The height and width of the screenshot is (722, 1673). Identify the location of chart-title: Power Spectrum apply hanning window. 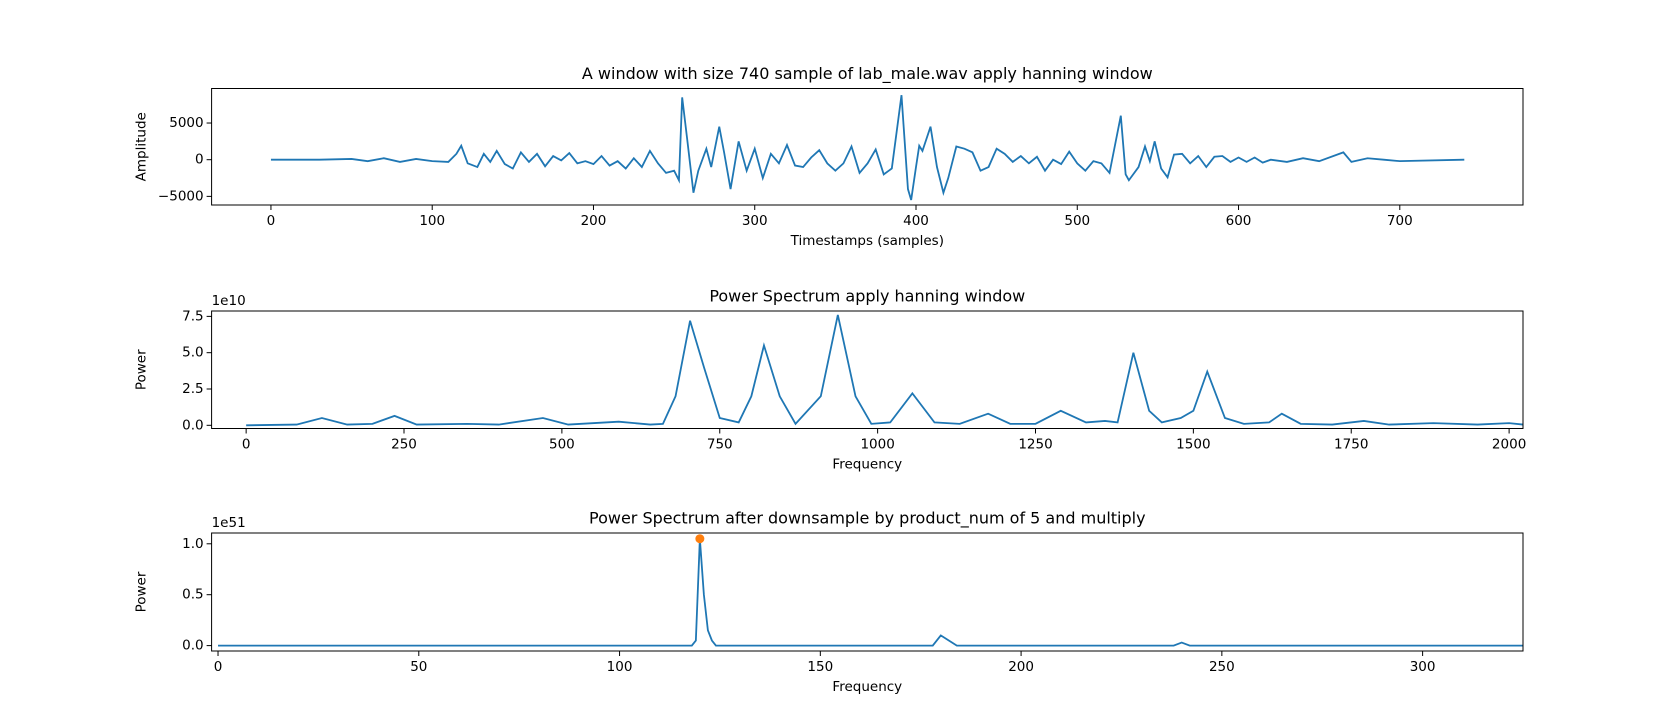
(867, 296).